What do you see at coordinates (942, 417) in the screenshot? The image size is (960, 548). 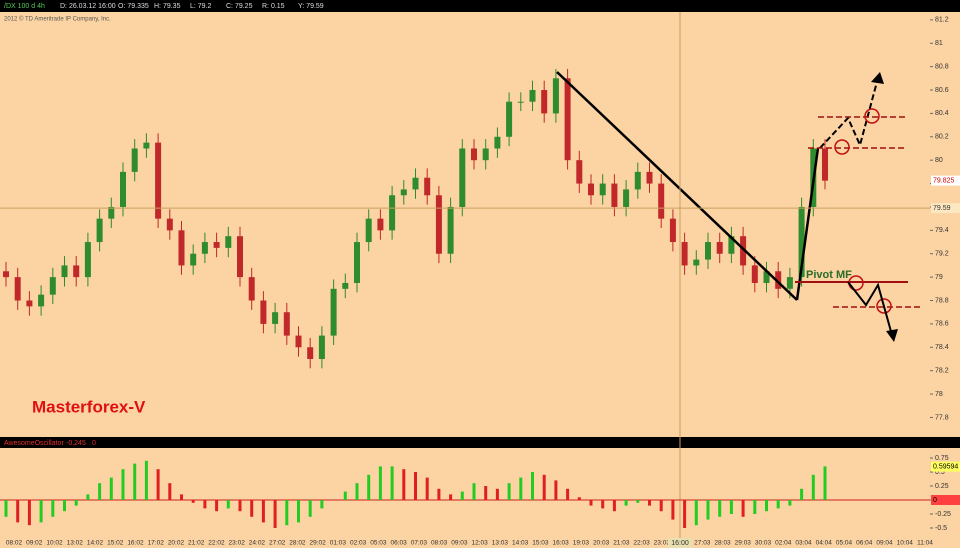 I see `y-tick-label: 77.8` at bounding box center [942, 417].